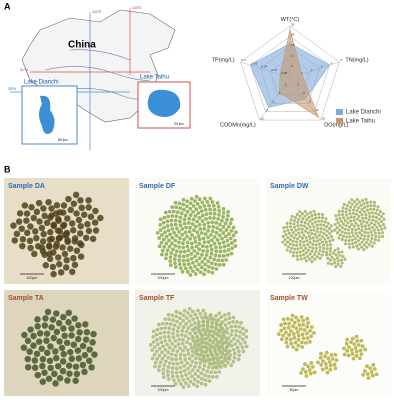 The width and height of the screenshot is (394, 400). What do you see at coordinates (238, 126) in the screenshot?
I see `axis-label: CODMn(mg/L)` at bounding box center [238, 126].